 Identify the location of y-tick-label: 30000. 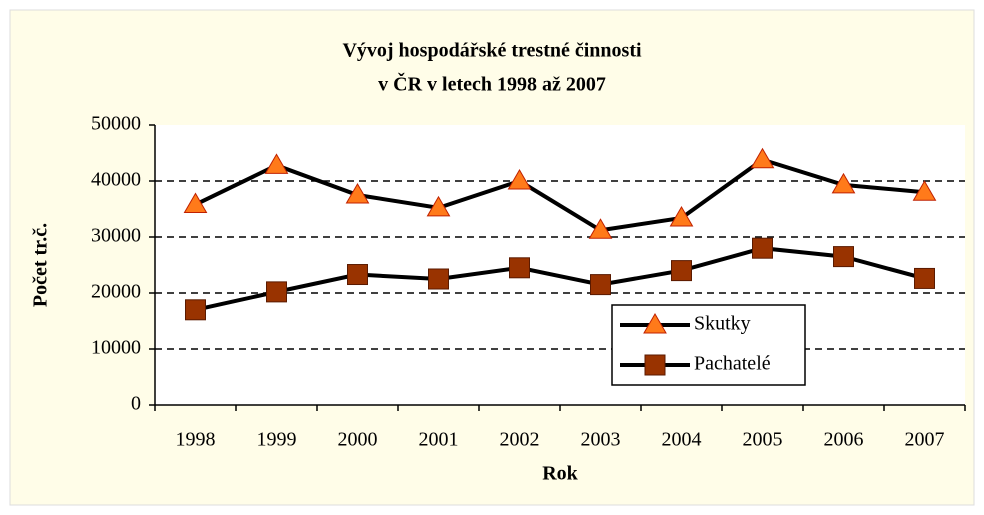
(116, 236).